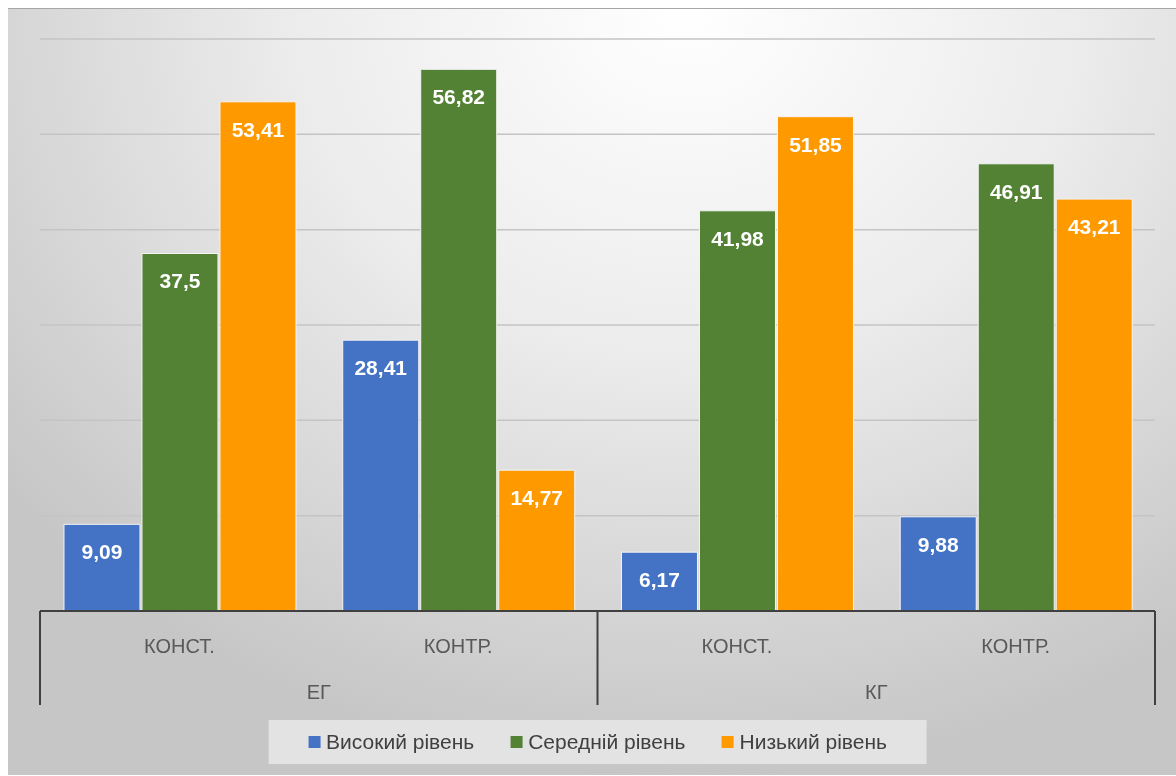 This screenshot has height=776, width=1176. Describe the element at coordinates (258, 129) in the screenshot. I see `data-label: 53,41` at that location.